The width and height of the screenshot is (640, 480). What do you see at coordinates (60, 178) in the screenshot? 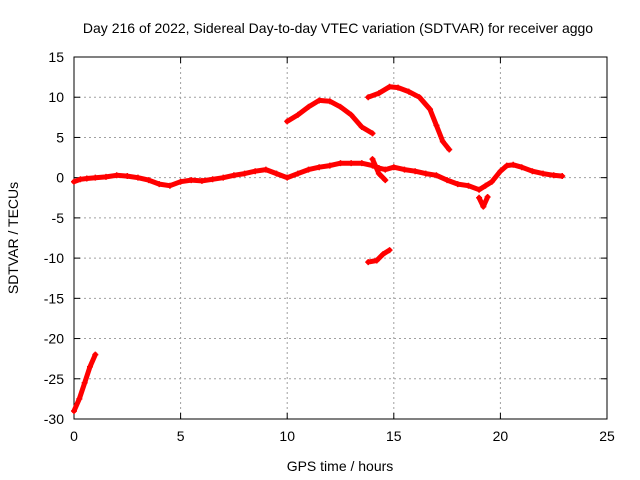
I see `y-tick-label: 0` at bounding box center [60, 178].